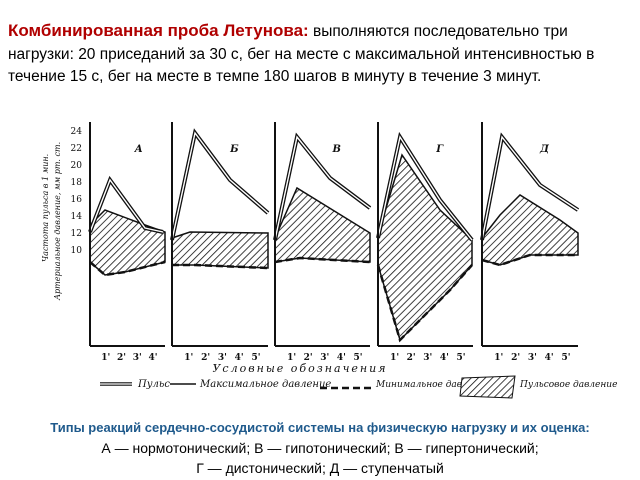 Image resolution: width=640 pixels, height=480 pixels. What do you see at coordinates (336, 149) in the screenshot?
I see `panel-label: В` at bounding box center [336, 149].